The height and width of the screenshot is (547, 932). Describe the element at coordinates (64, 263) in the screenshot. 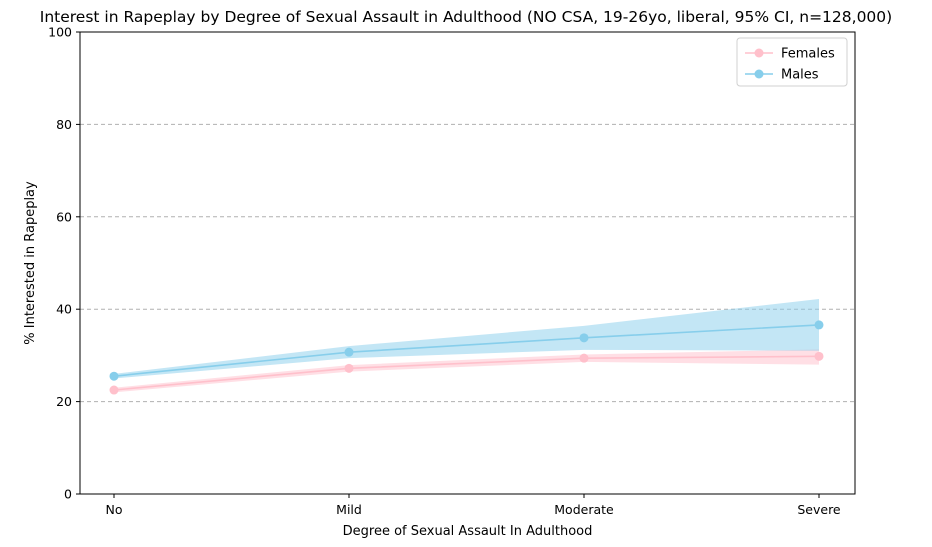

I see `y-axis: 0 20 40 60 80 100` at that location.